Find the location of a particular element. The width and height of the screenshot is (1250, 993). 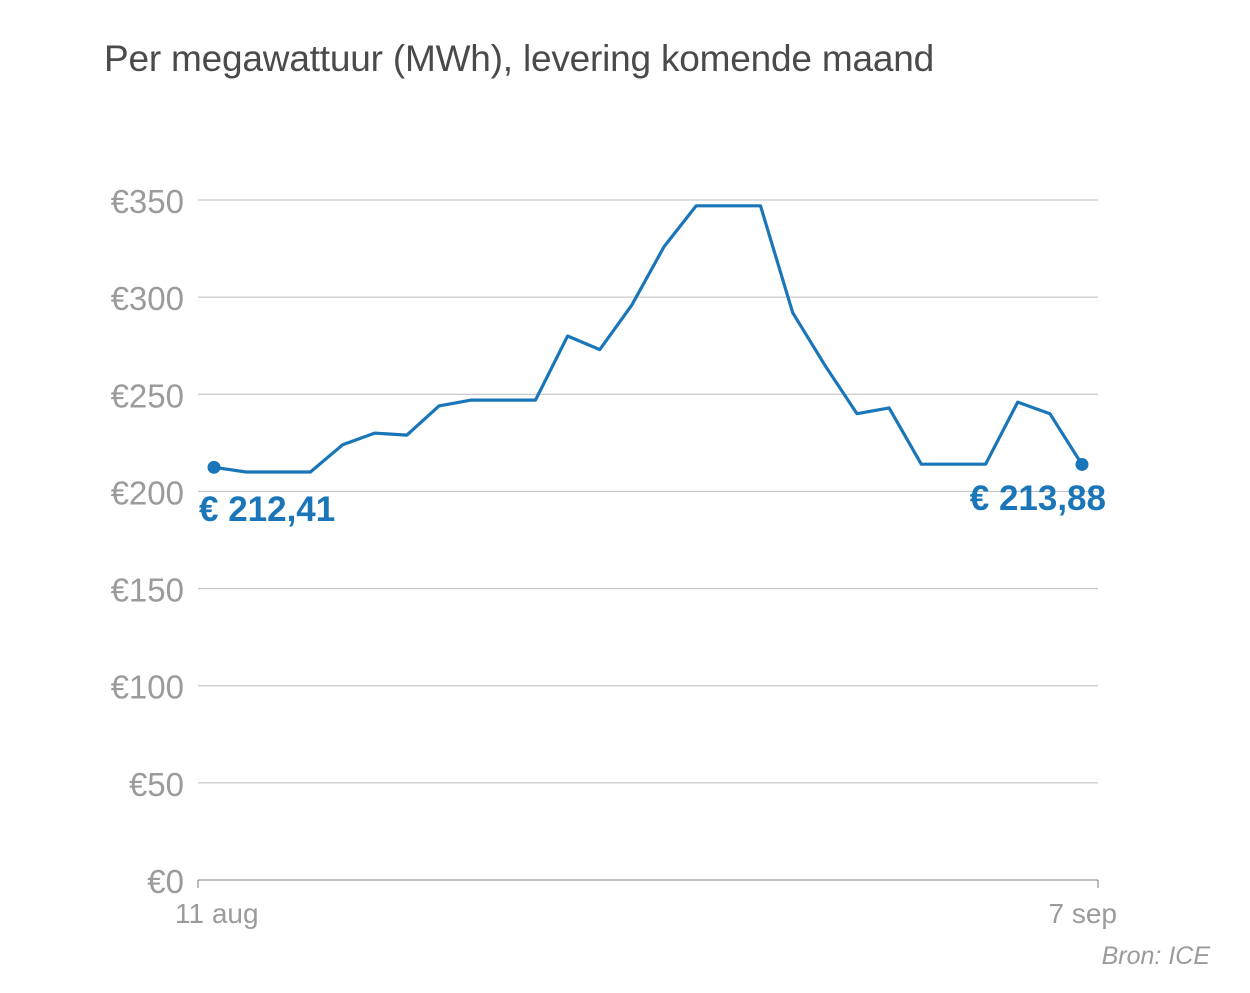

y-tick-label: €150 is located at coordinates (147, 590).